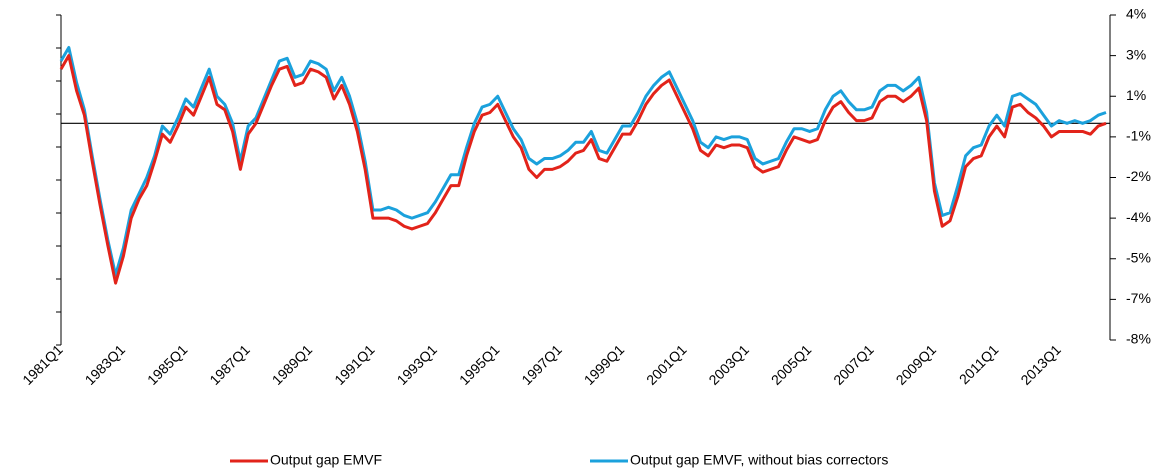  I want to click on x-tick-label: 1985Q1, so click(167, 364).